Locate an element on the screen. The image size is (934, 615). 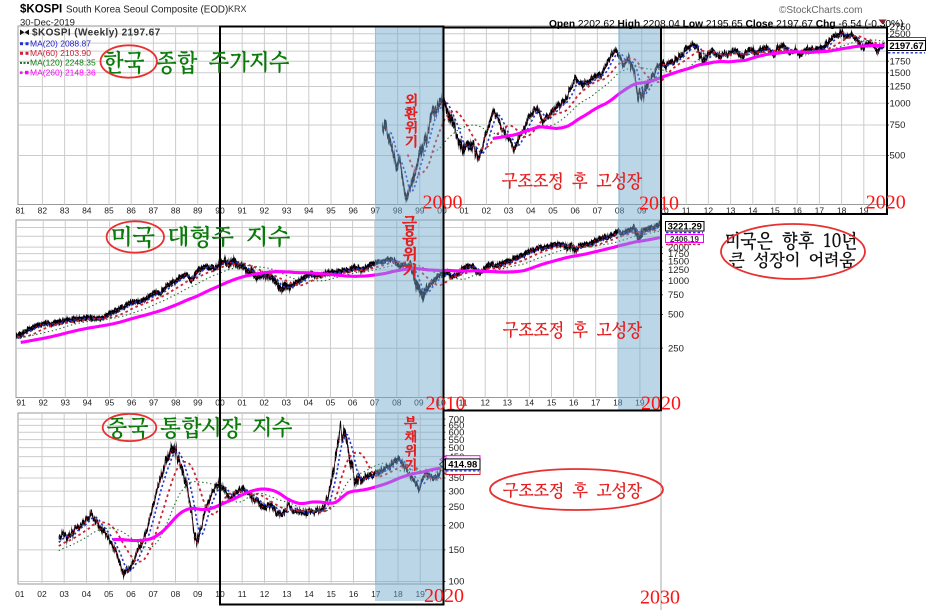
svg-text: 2406.19 is located at coordinates (684, 239).